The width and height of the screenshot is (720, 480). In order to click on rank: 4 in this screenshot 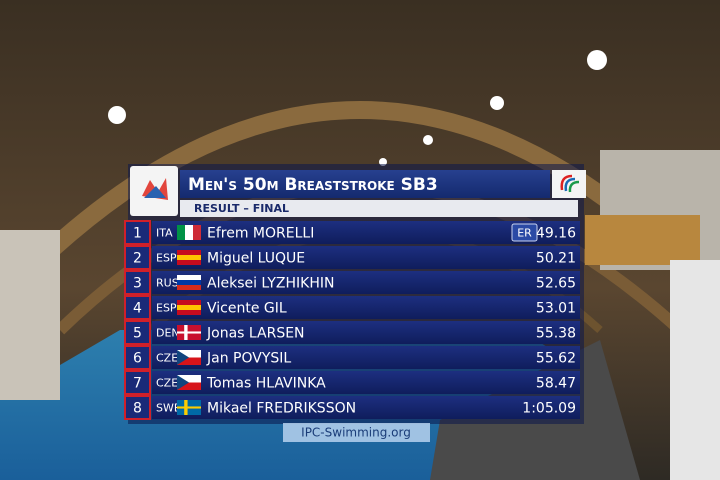, I will do `click(137, 309)`.